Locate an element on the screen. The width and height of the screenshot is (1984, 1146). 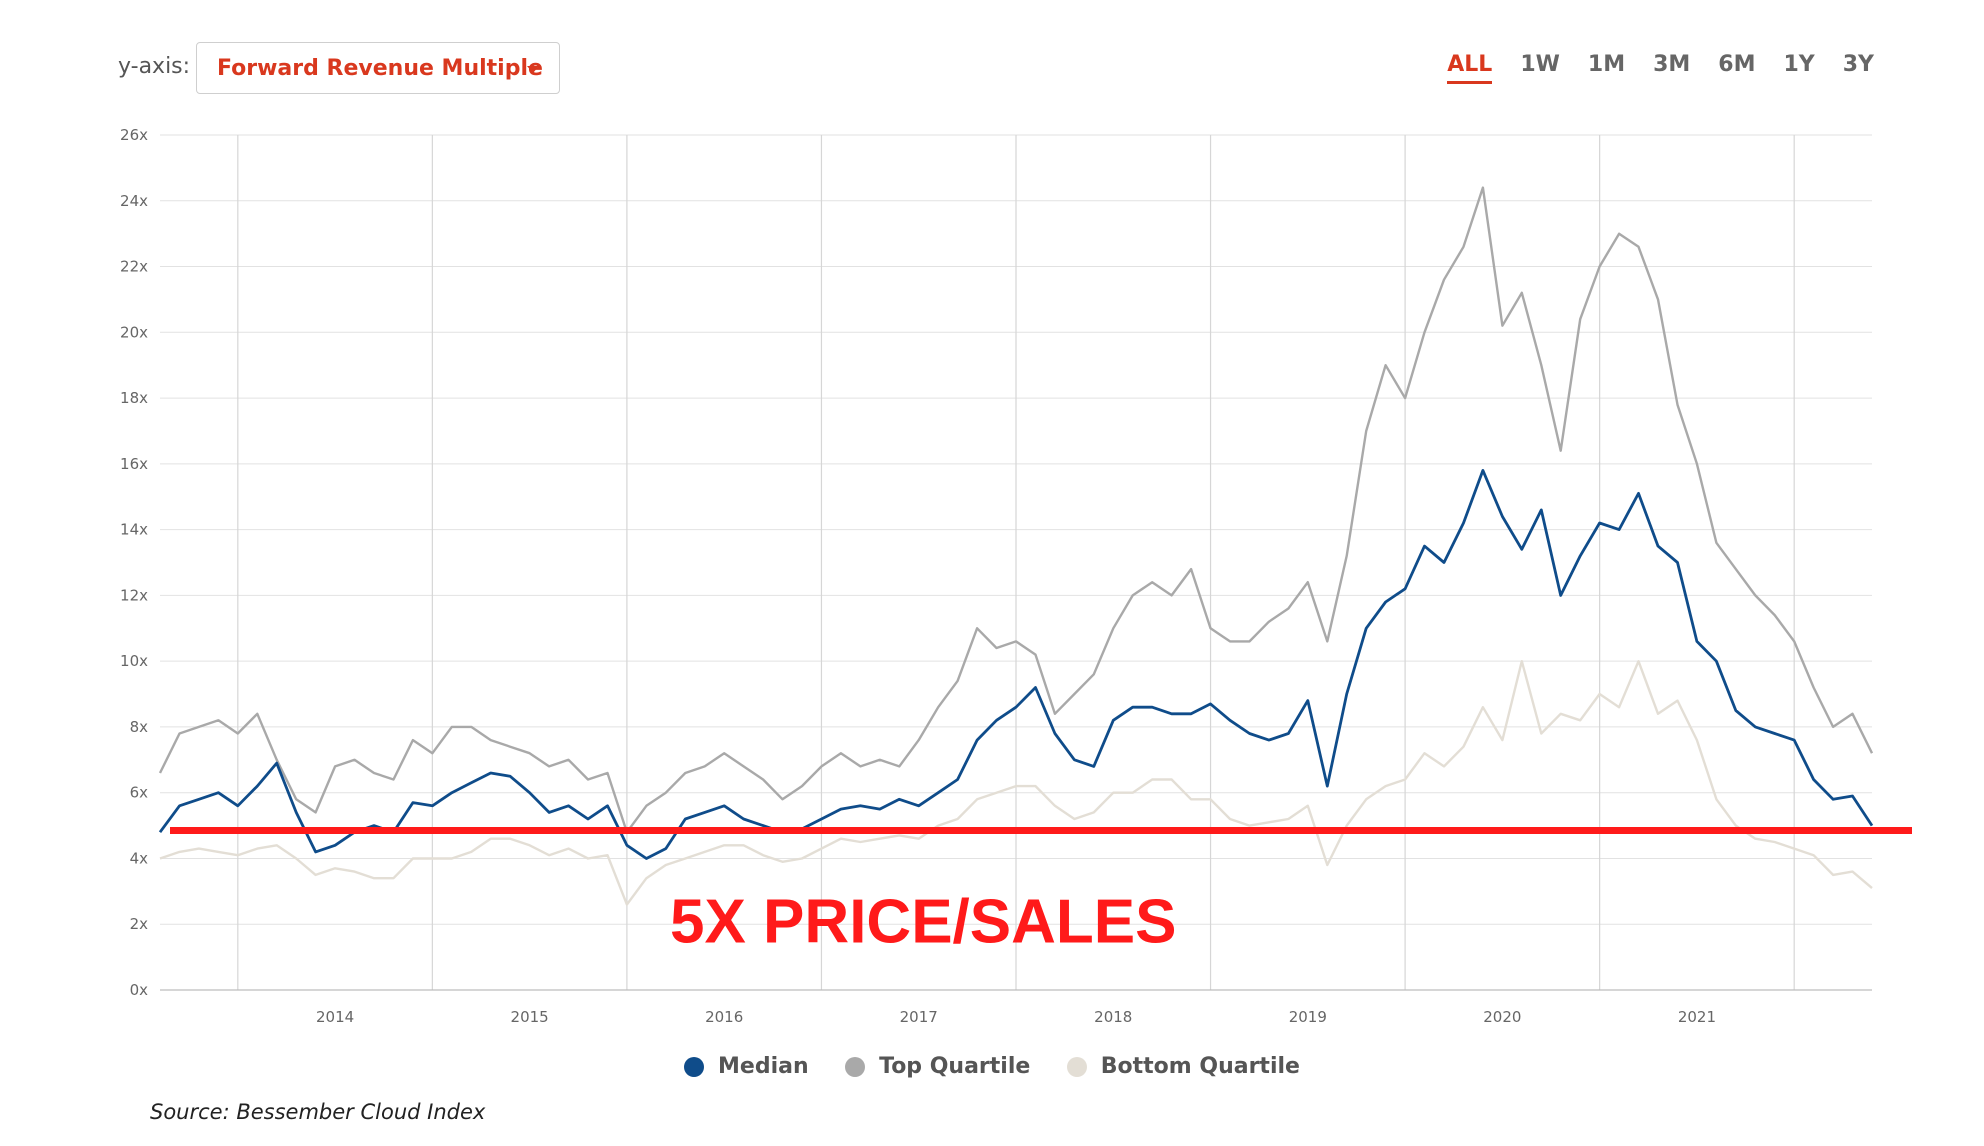
range-tab-all: ALL is located at coordinates (1470, 68).